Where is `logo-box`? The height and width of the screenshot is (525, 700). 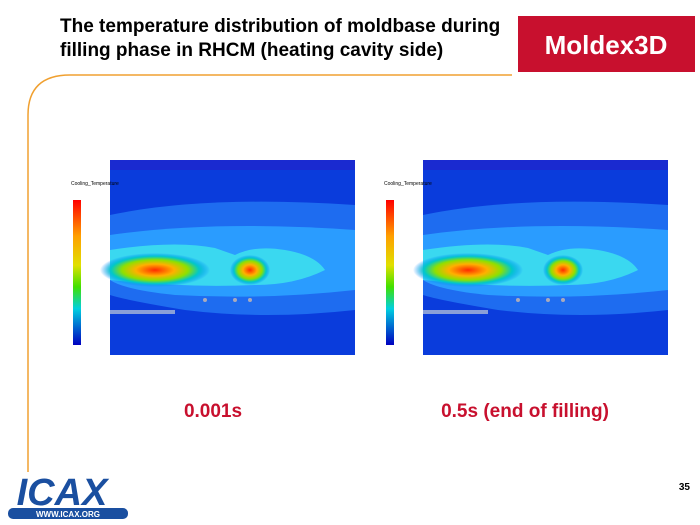
logo-box is located at coordinates (606, 44).